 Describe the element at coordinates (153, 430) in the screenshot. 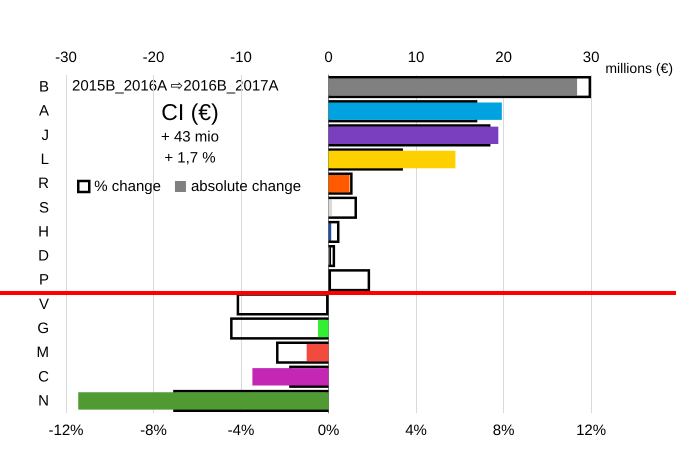

I see `x-tick-label: -8%` at that location.